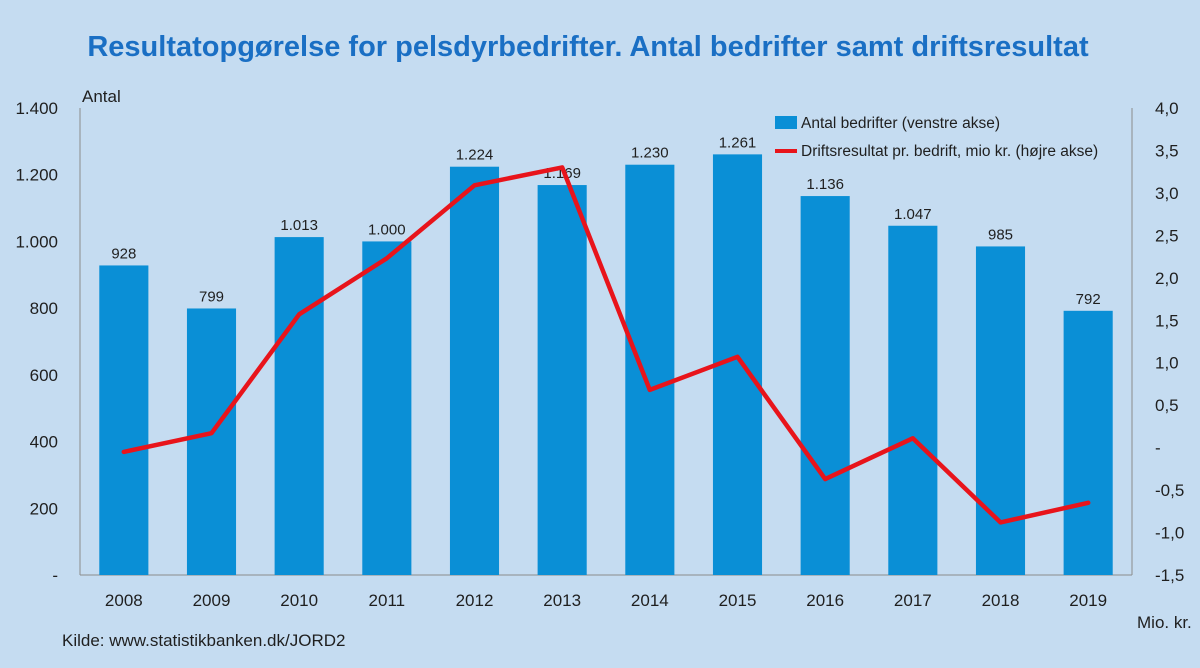 The image size is (1200, 668). What do you see at coordinates (44, 308) in the screenshot?
I see `y-left-tick-800: 800` at bounding box center [44, 308].